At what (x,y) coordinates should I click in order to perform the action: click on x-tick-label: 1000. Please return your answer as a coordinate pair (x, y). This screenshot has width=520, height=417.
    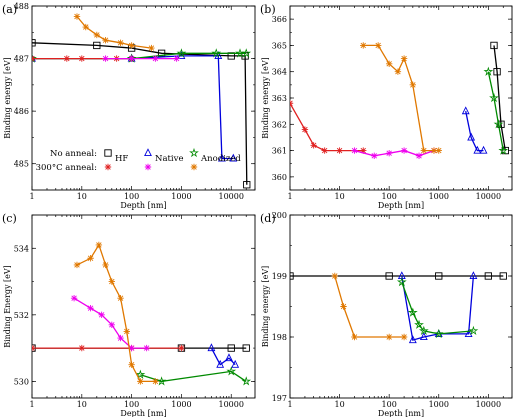
    Looking at the image, I should click on (181, 196).